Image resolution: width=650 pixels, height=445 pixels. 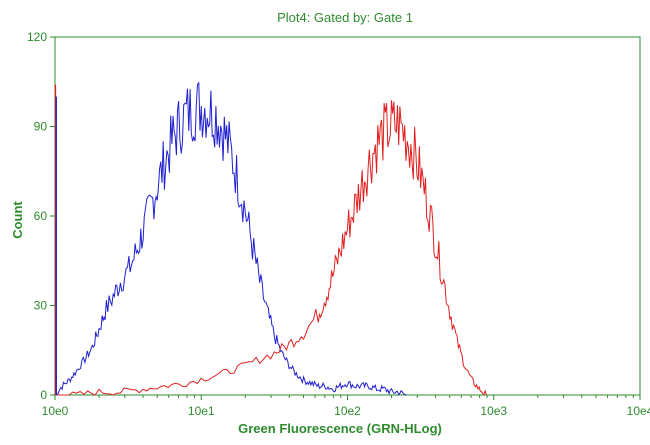 I want to click on x-tick-label: 10e3, so click(x=493, y=411).